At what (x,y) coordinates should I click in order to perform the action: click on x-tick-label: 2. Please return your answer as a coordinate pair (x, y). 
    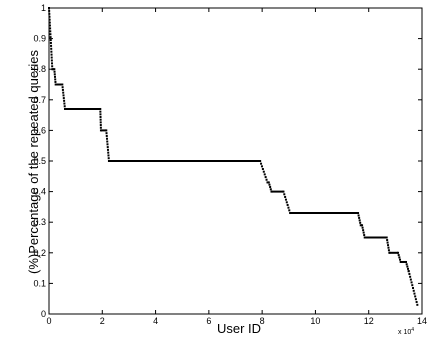
    Looking at the image, I should click on (102, 321).